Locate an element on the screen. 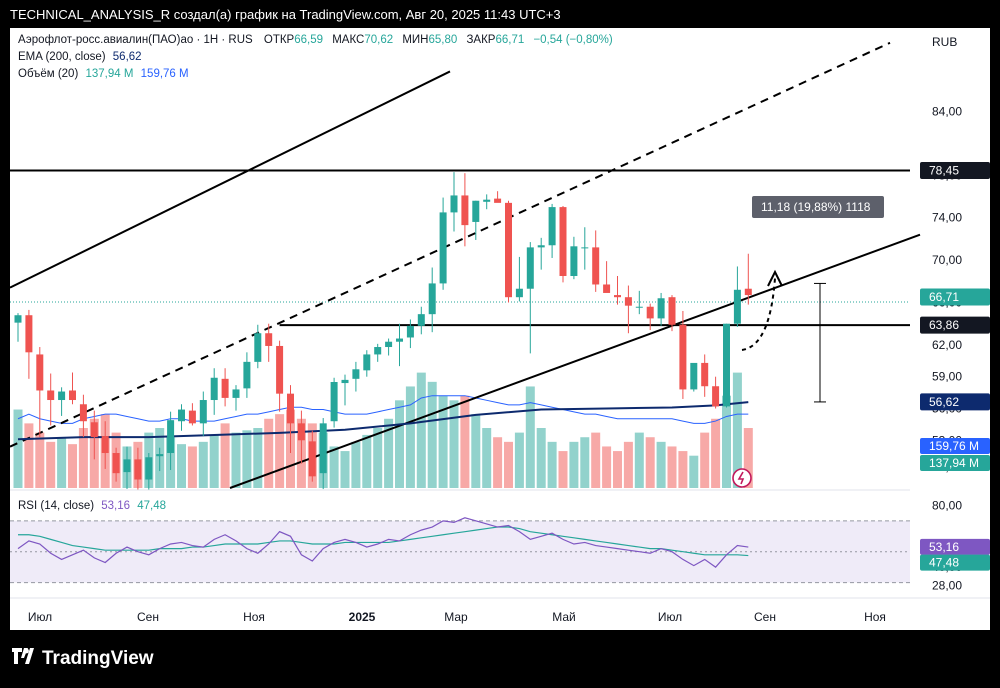 Image resolution: width=1000 pixels, height=688 pixels. price-tick: 84,00 is located at coordinates (947, 112).